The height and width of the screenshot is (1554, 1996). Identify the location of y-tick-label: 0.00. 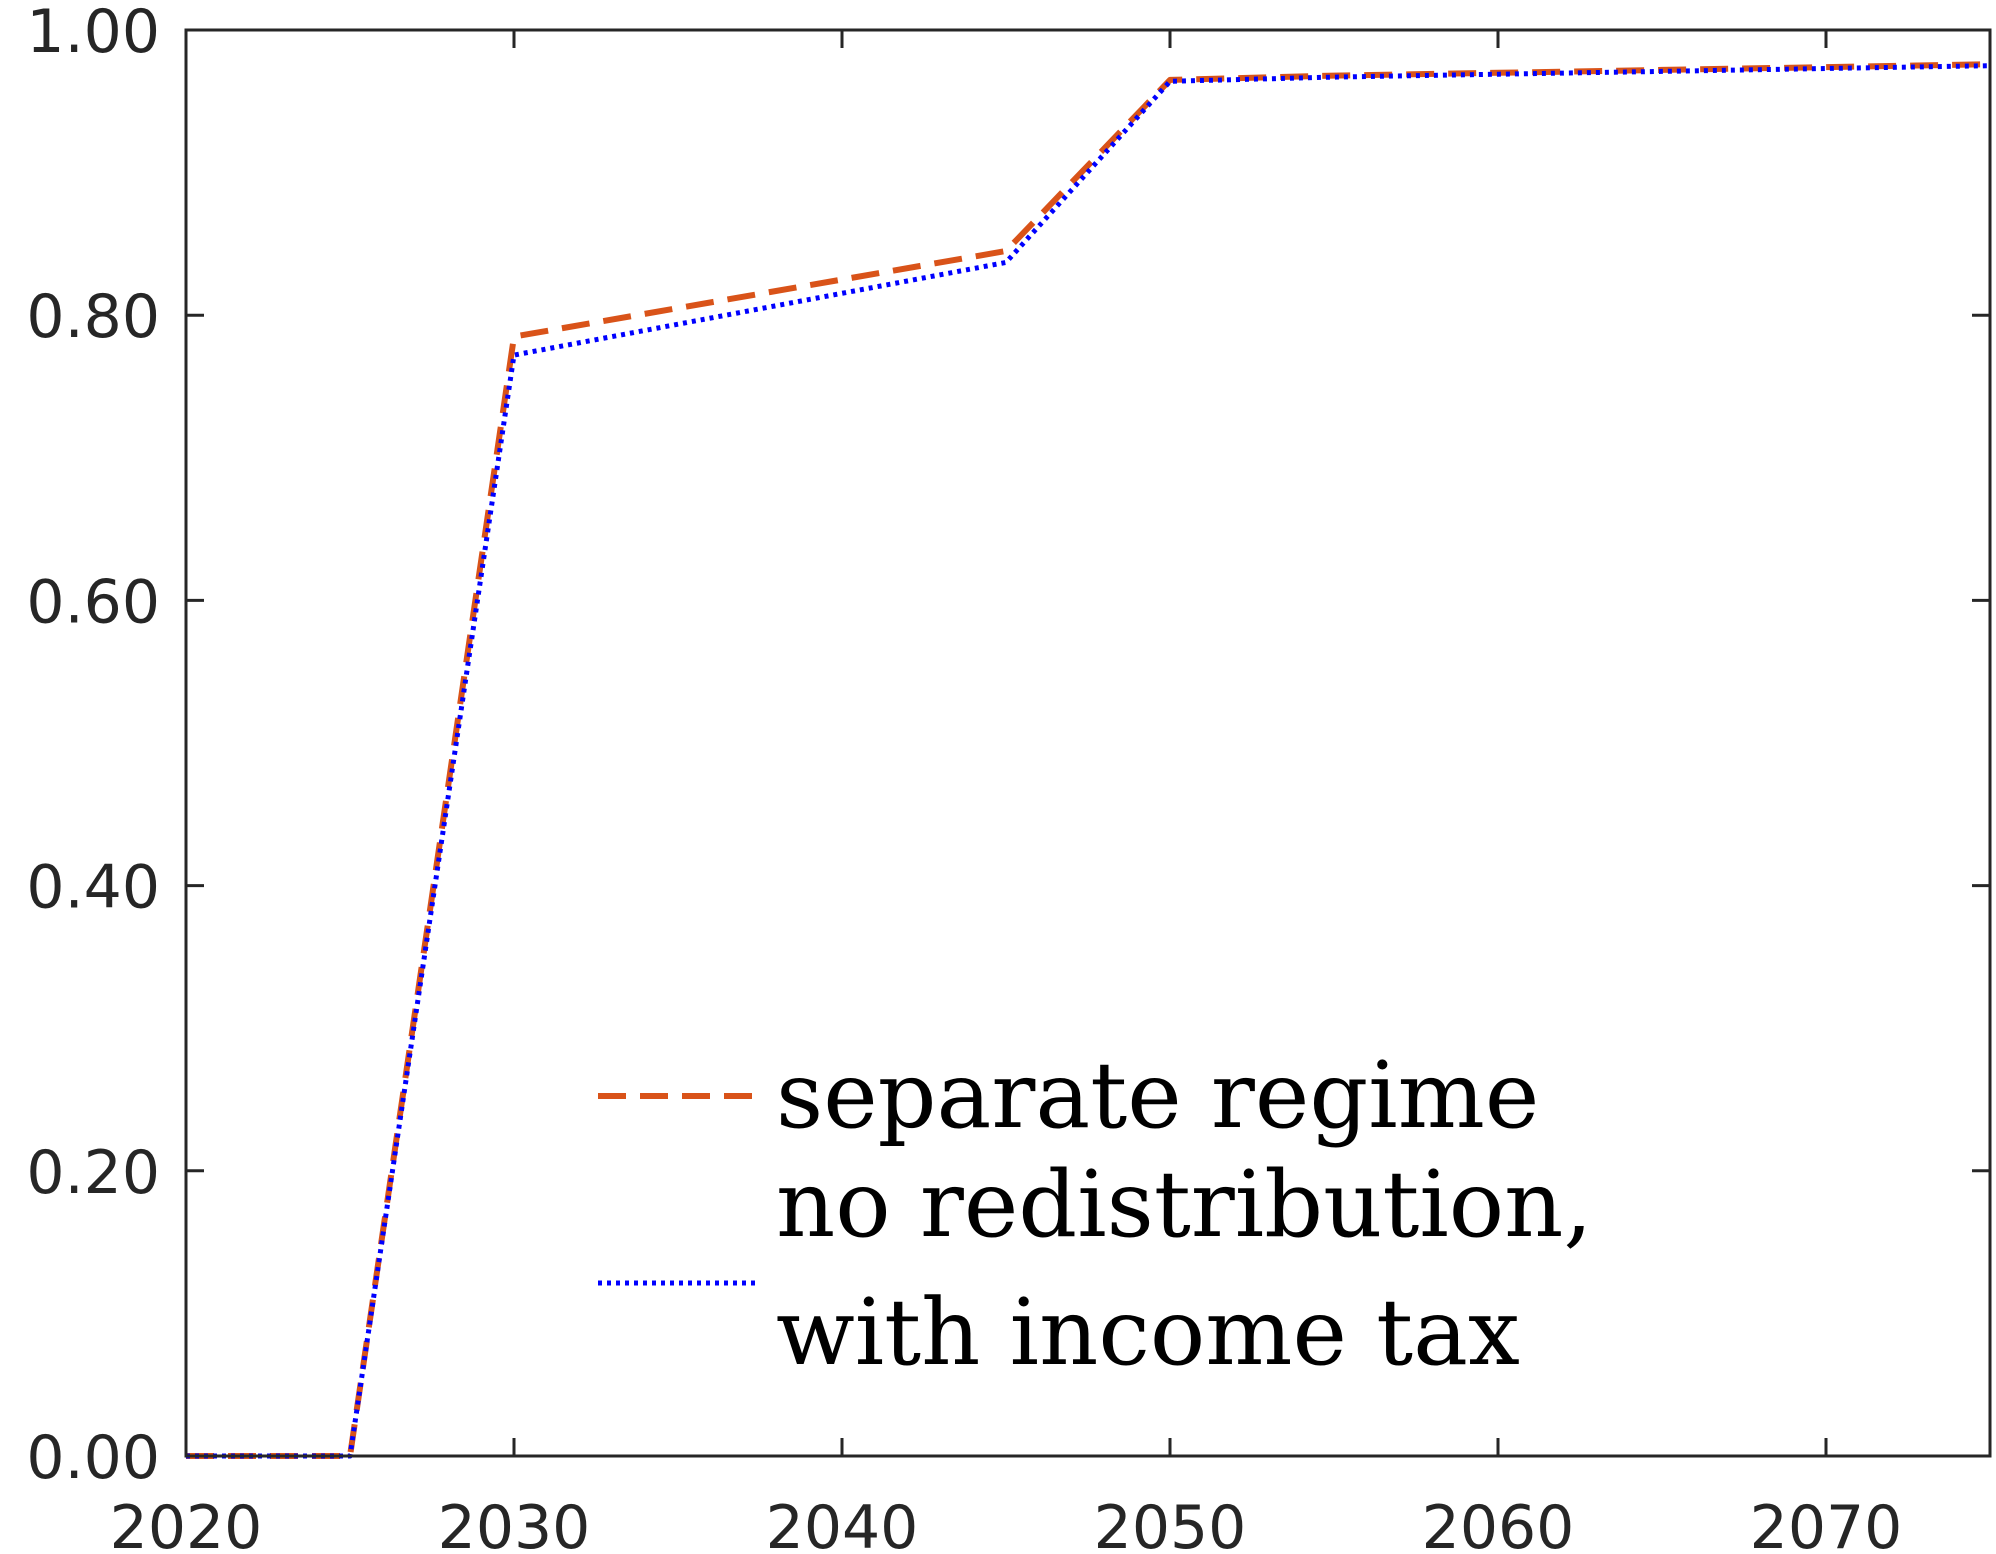
(93, 1458).